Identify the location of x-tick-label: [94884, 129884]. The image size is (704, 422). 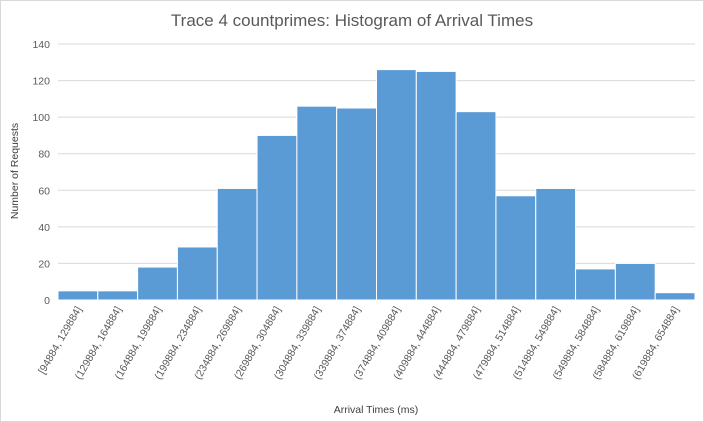
(60, 340).